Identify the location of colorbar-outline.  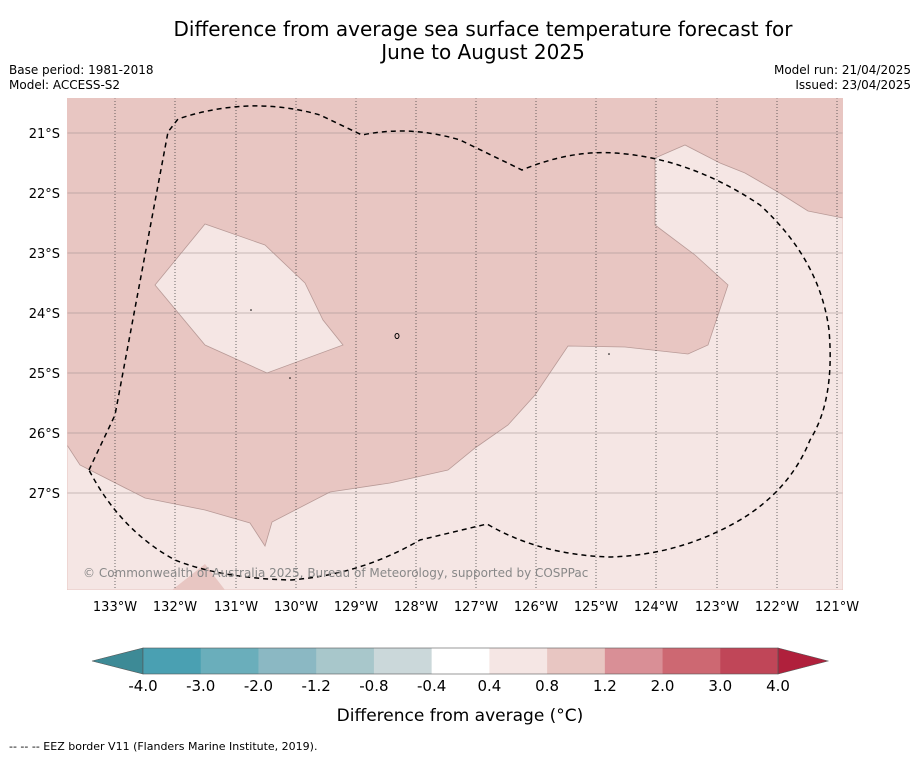
(460, 661).